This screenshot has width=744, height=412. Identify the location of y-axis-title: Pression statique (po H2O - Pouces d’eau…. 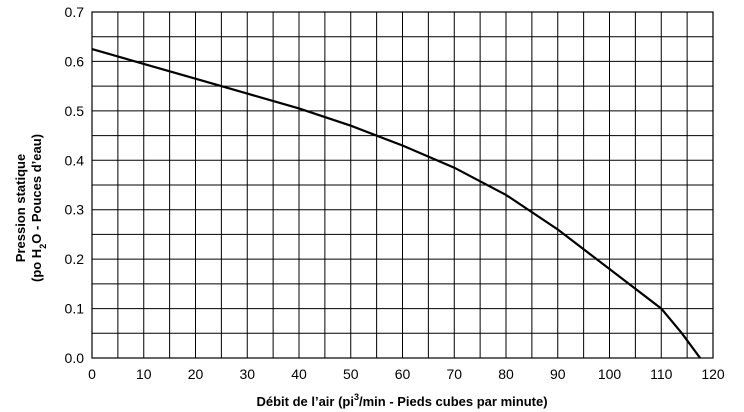
(30, 208).